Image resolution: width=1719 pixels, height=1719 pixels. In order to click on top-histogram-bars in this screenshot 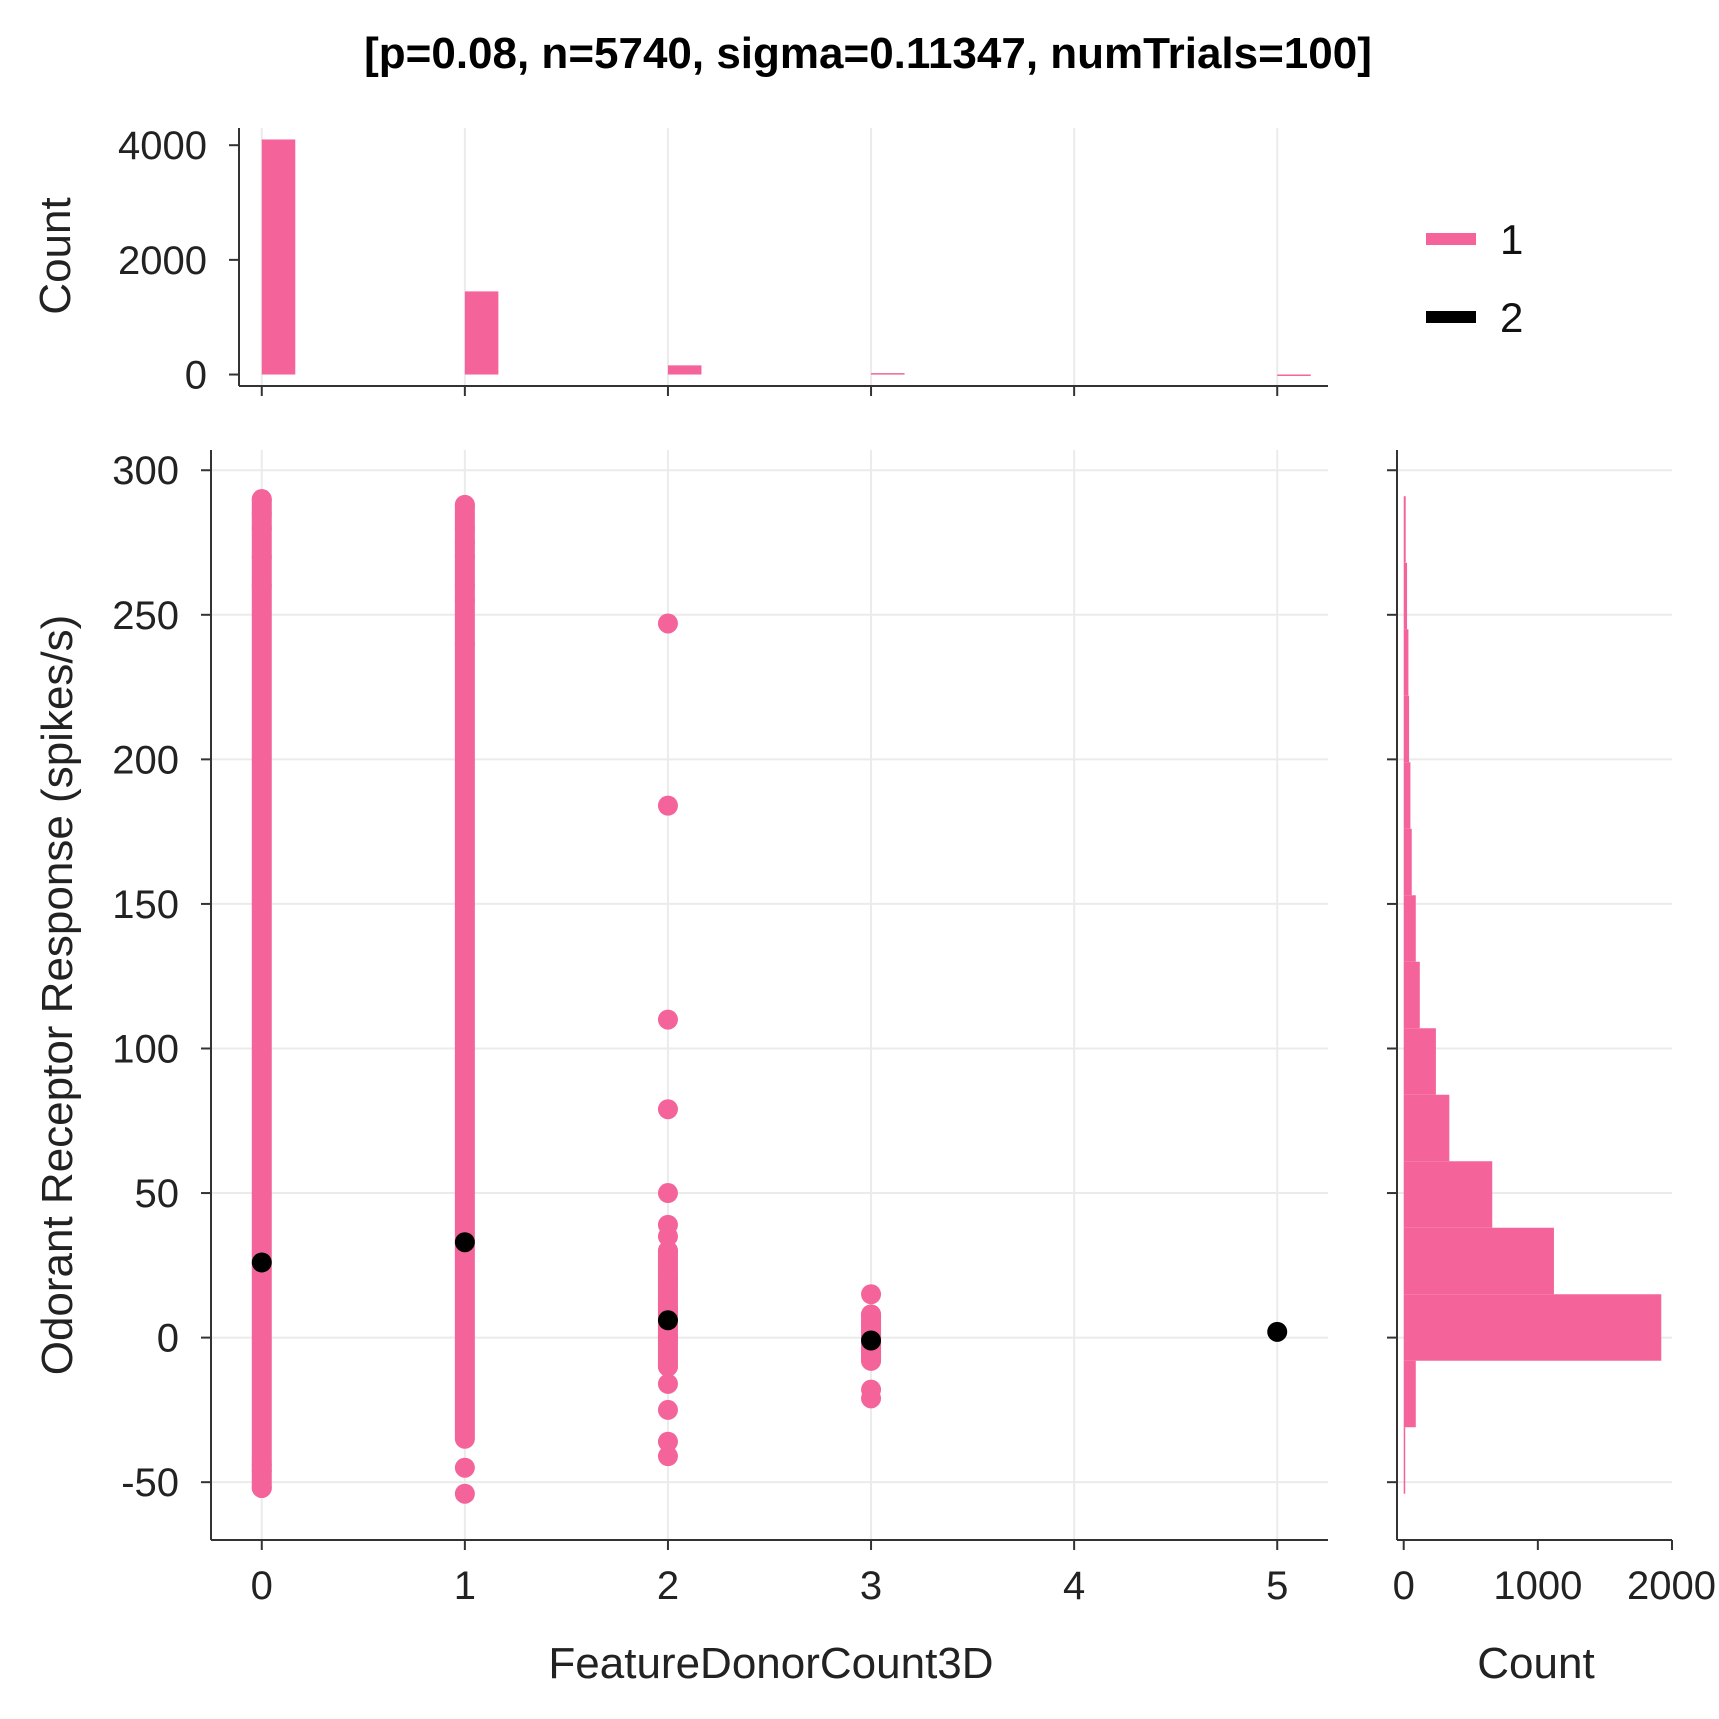, I will do `click(786, 257)`.